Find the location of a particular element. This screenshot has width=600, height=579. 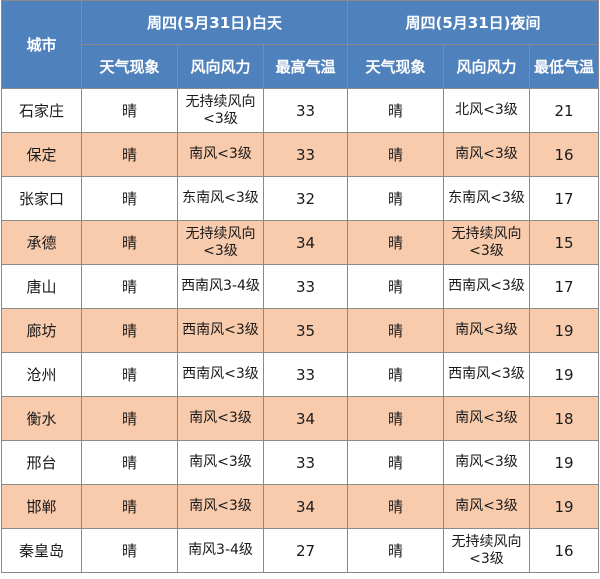

high-temp-header: 最高气温 is located at coordinates (305, 66).